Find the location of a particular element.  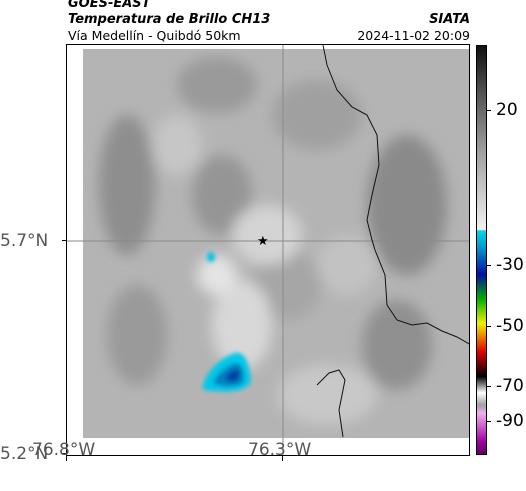

colorbar-label-20: 20 is located at coordinates (507, 110).